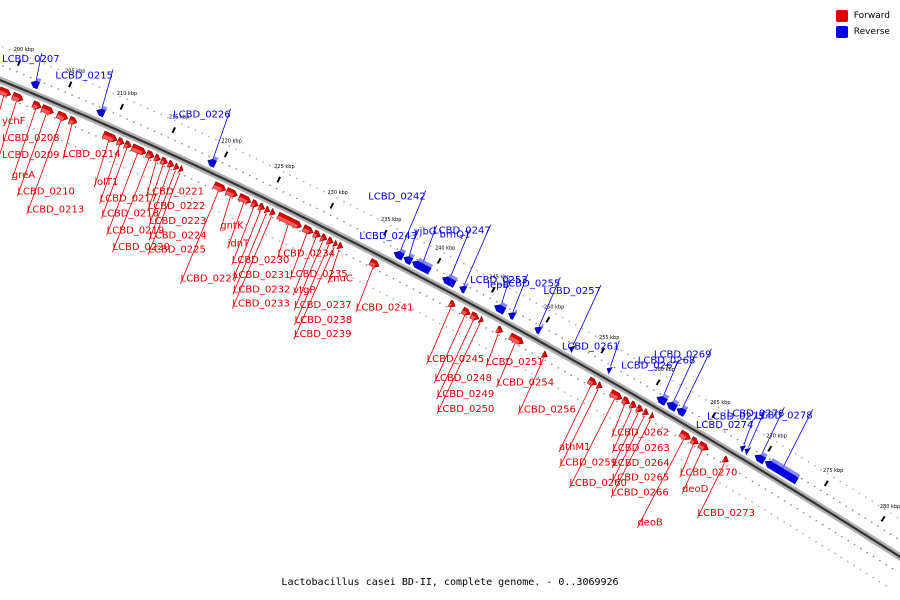  What do you see at coordinates (323, 305) in the screenshot?
I see `gene-label-LCBD_0237: LCBD_0237` at bounding box center [323, 305].